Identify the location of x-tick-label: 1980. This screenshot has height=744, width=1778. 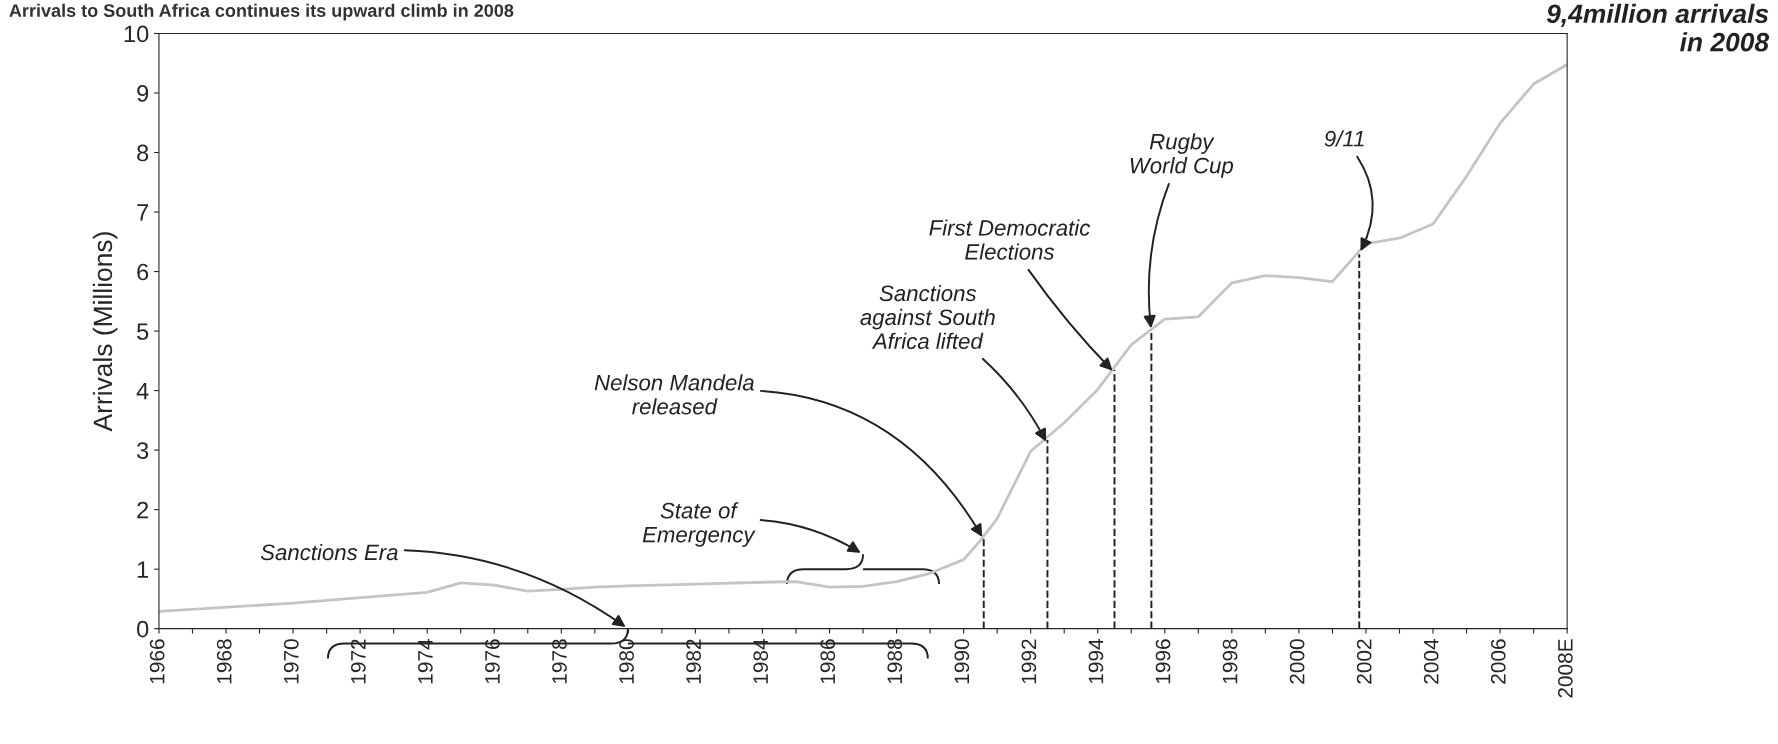
(626, 661).